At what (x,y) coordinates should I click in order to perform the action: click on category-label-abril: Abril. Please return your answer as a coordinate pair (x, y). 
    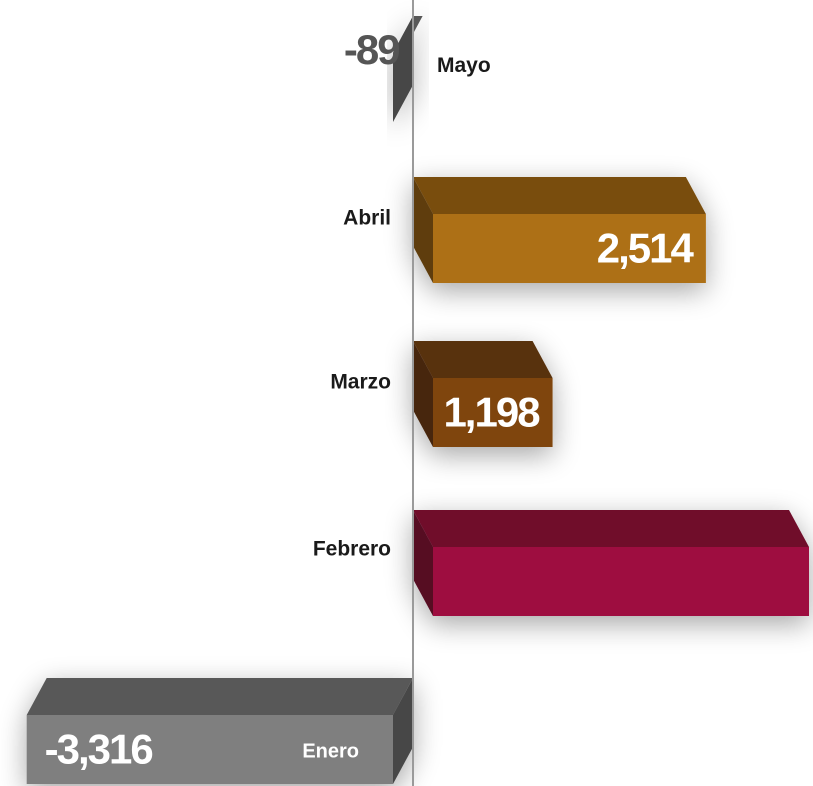
    Looking at the image, I should click on (367, 218).